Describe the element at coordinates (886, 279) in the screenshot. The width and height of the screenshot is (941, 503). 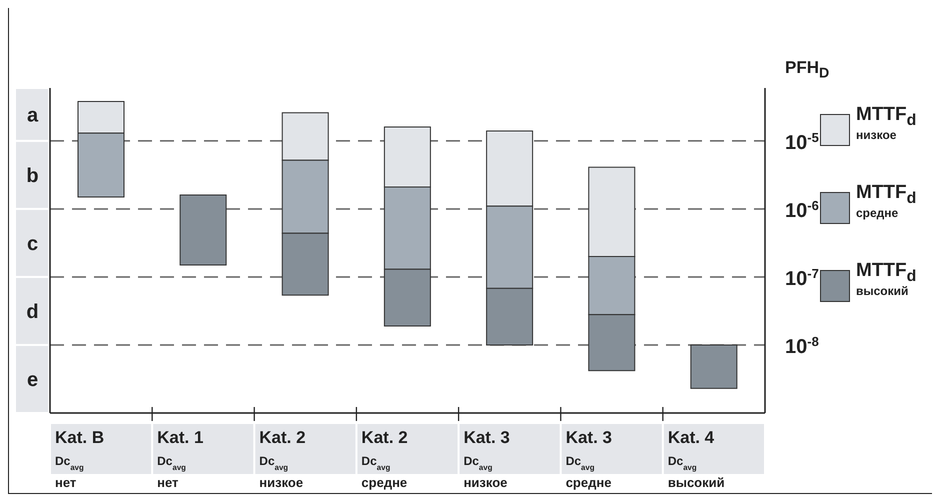
I see `legend-label: MTTF$_{d}$ высокий` at that location.